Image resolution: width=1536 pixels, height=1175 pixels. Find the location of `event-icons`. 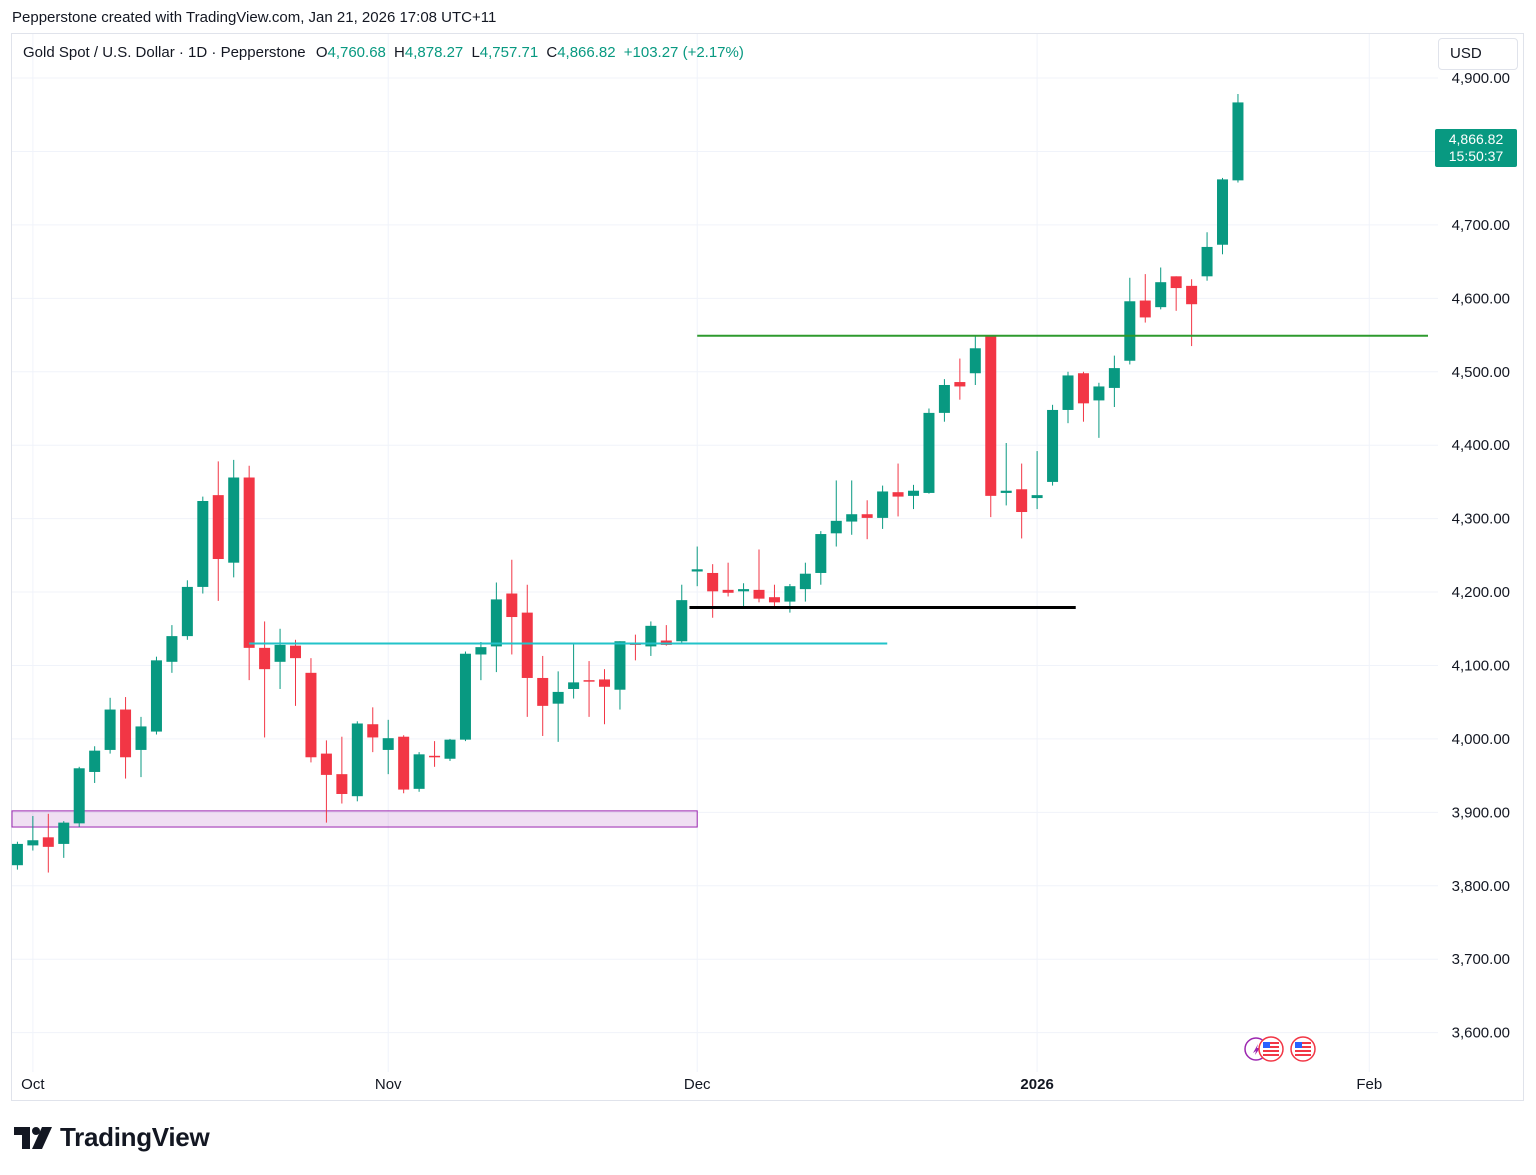

event-icons is located at coordinates (1280, 1049).